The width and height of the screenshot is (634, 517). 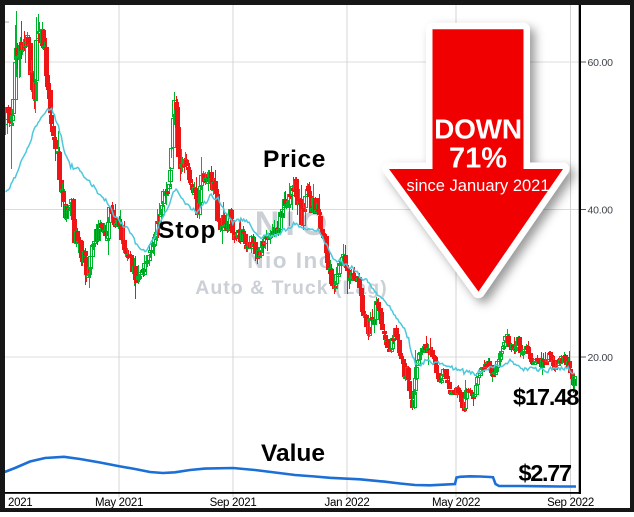 I want to click on svg-text: since January 2021, so click(x=477, y=186).